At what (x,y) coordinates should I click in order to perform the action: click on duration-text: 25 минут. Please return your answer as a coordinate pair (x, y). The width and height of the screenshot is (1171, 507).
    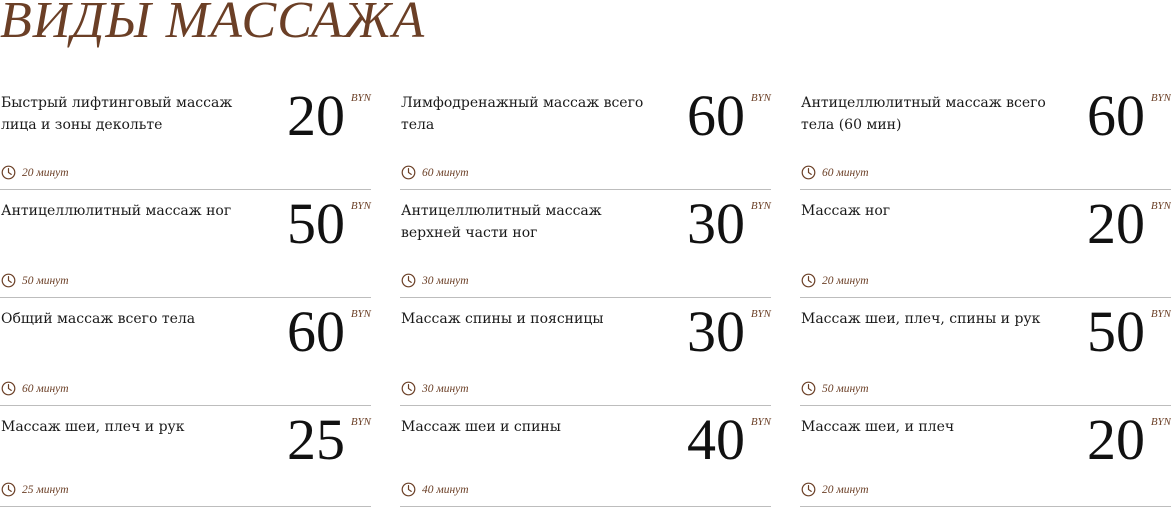
    Looking at the image, I should click on (45, 489).